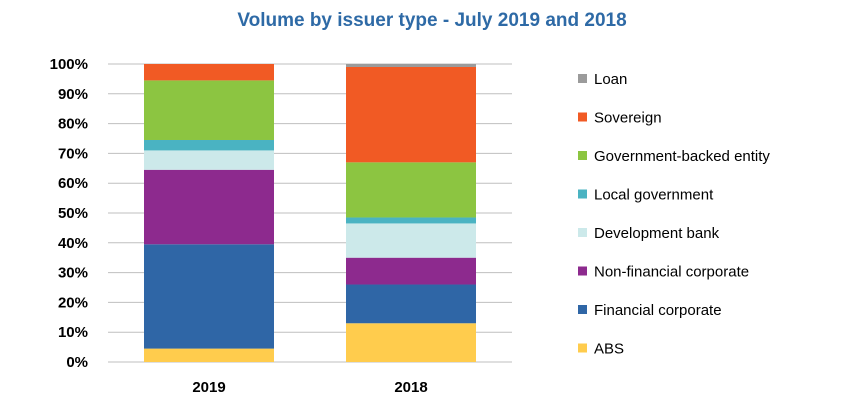 This screenshot has width=868, height=409. What do you see at coordinates (73, 94) in the screenshot?
I see `y-tick-label: 90%` at bounding box center [73, 94].